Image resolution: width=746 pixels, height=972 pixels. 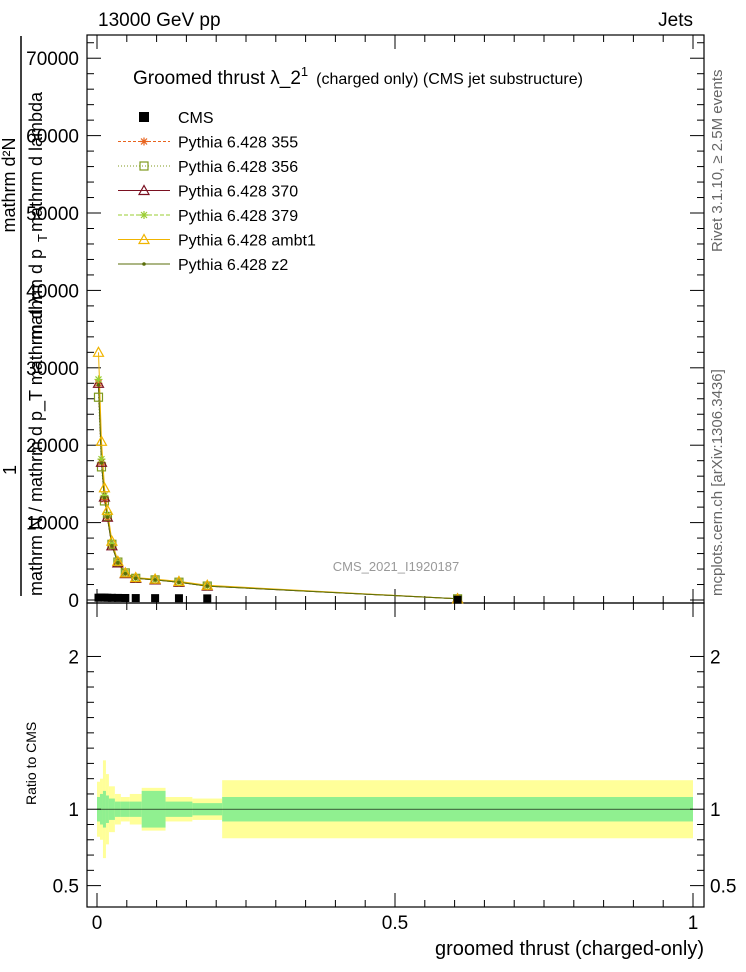 I want to click on legend-cms-marker, so click(x=144, y=117).